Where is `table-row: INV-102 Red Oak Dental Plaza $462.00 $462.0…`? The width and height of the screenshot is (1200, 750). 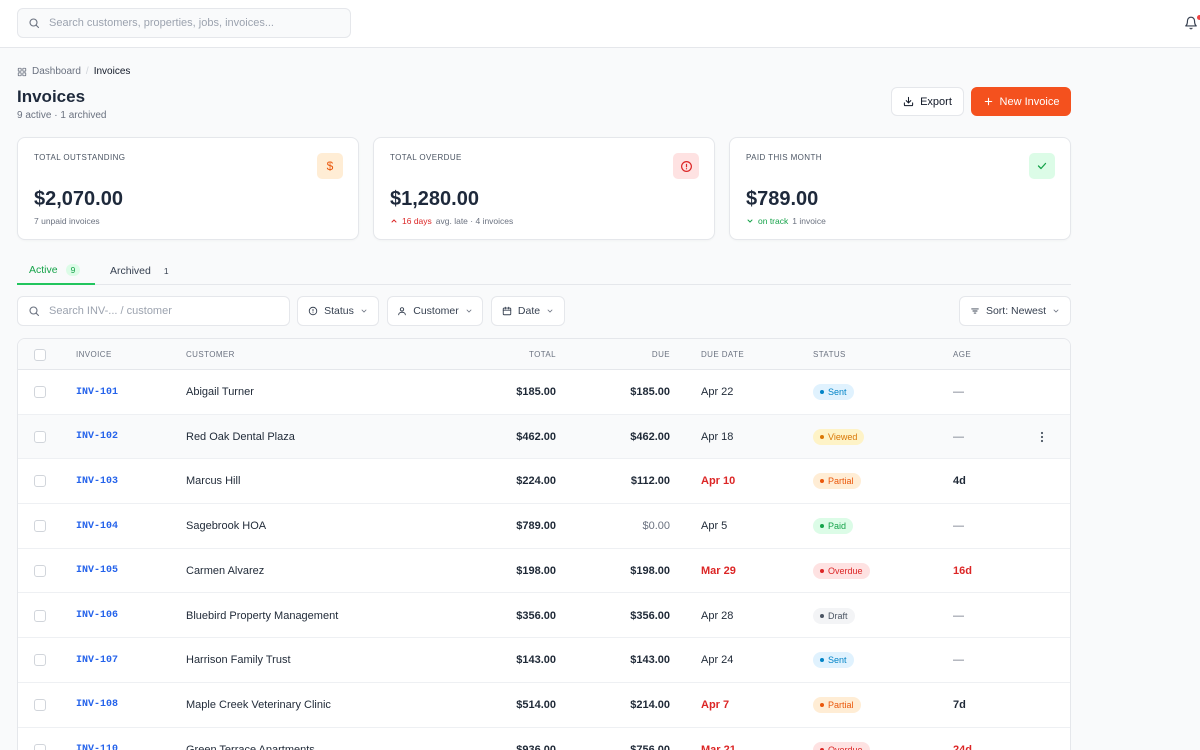 table-row: INV-102 Red Oak Dental Plaza $462.00 $462.0… is located at coordinates (544, 437).